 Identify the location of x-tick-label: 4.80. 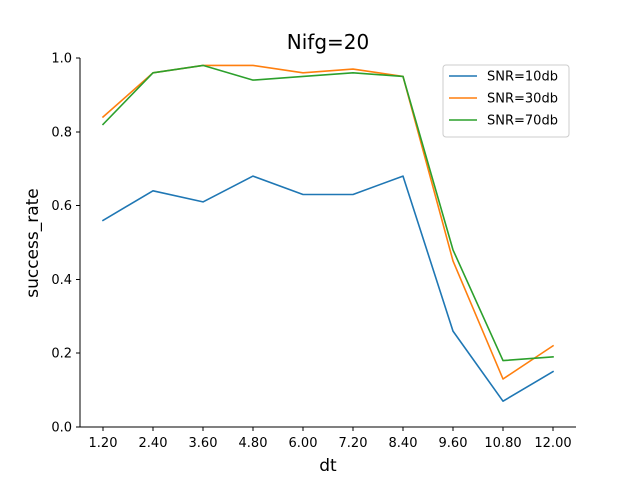
(253, 443).